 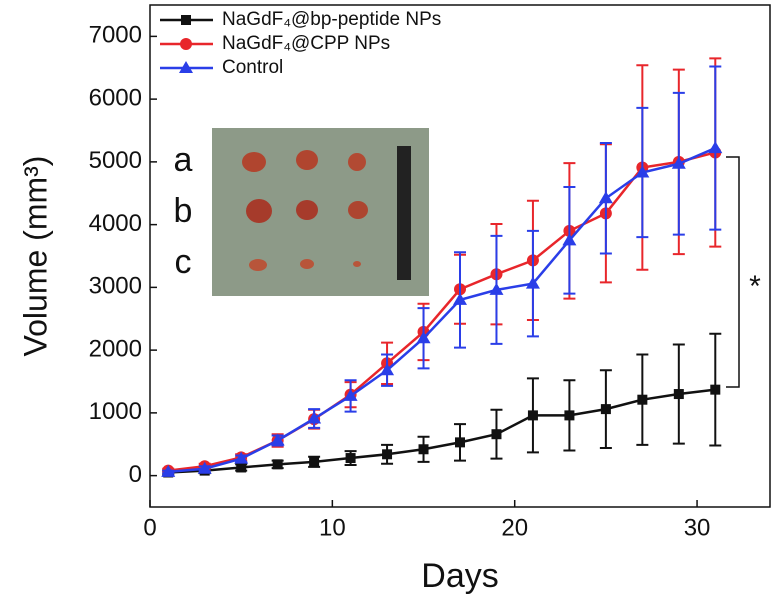 I want to click on y-tick-label: 2000, so click(x=115, y=348).